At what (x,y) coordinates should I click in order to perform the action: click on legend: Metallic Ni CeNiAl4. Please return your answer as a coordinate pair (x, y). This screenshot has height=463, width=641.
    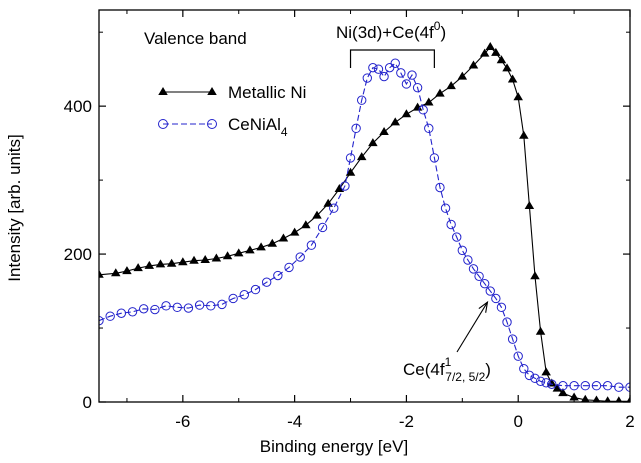
    Looking at the image, I should click on (232, 111).